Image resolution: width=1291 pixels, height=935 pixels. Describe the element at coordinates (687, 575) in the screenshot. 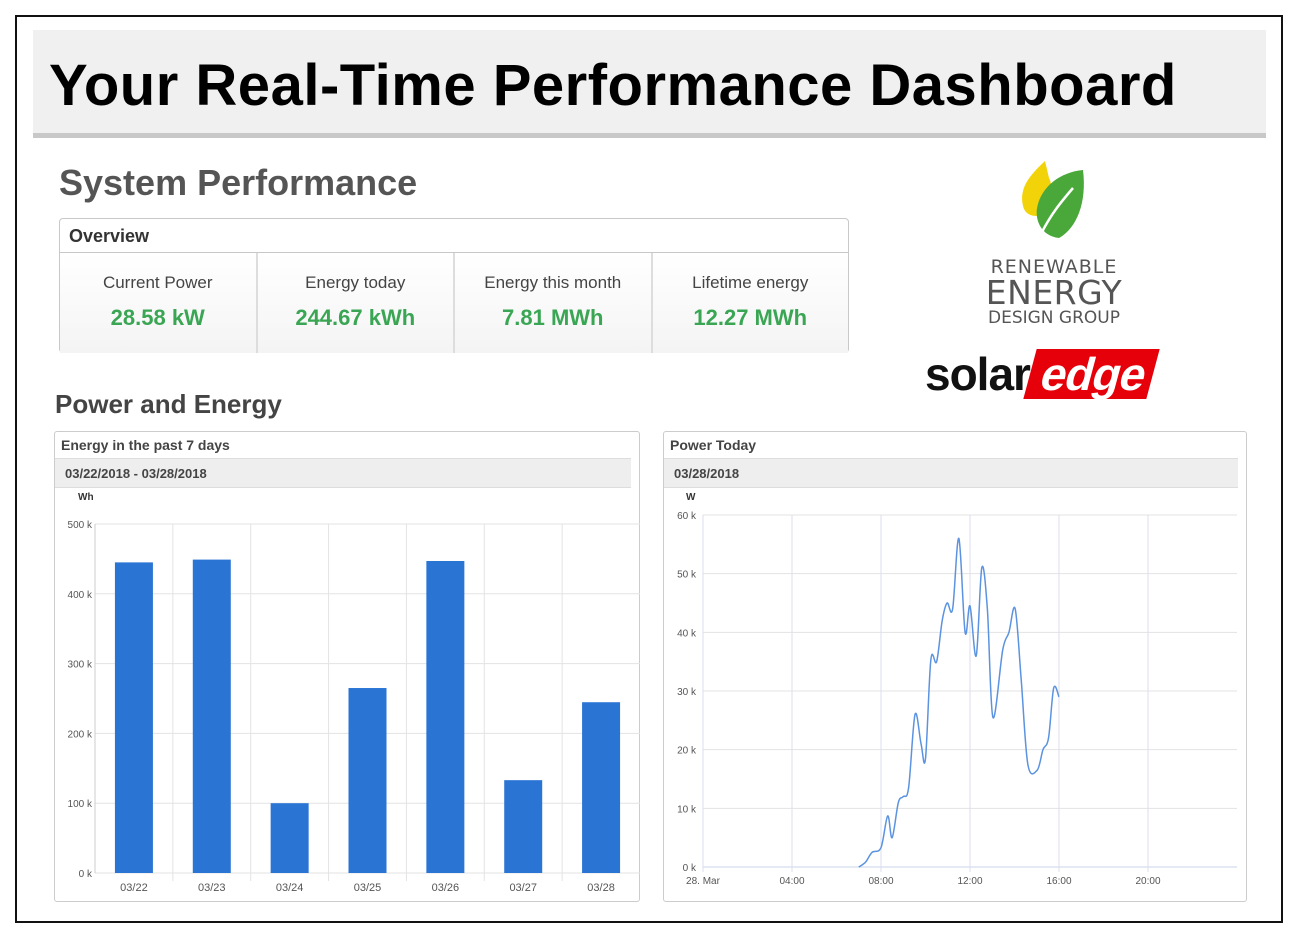

I see `y-tick-label: 50 k` at that location.